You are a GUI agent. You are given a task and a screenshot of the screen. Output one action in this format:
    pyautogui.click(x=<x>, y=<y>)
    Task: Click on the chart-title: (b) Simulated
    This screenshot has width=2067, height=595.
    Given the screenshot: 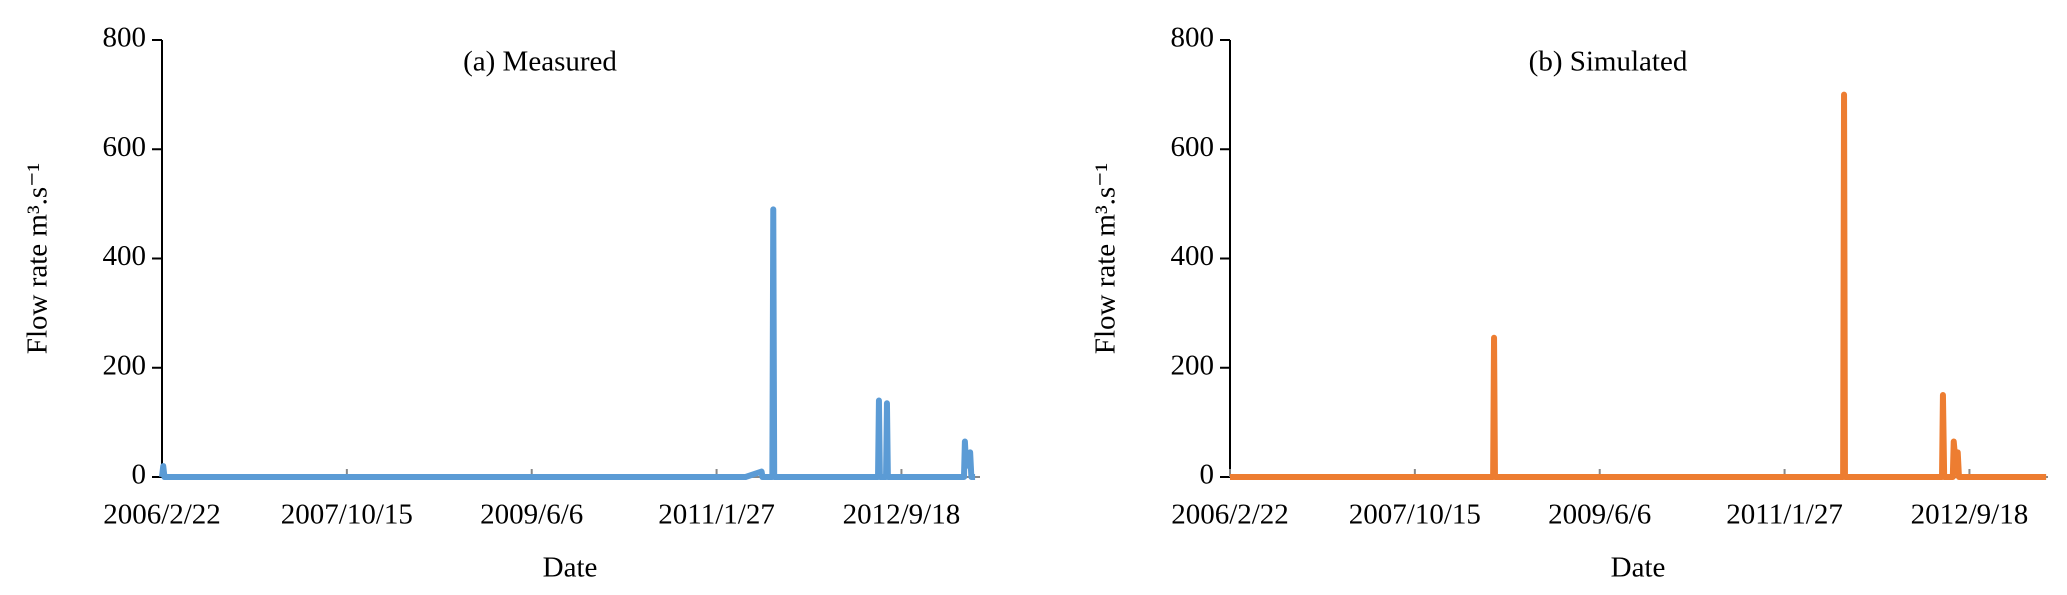 What is the action you would take?
    pyautogui.click(x=1608, y=62)
    